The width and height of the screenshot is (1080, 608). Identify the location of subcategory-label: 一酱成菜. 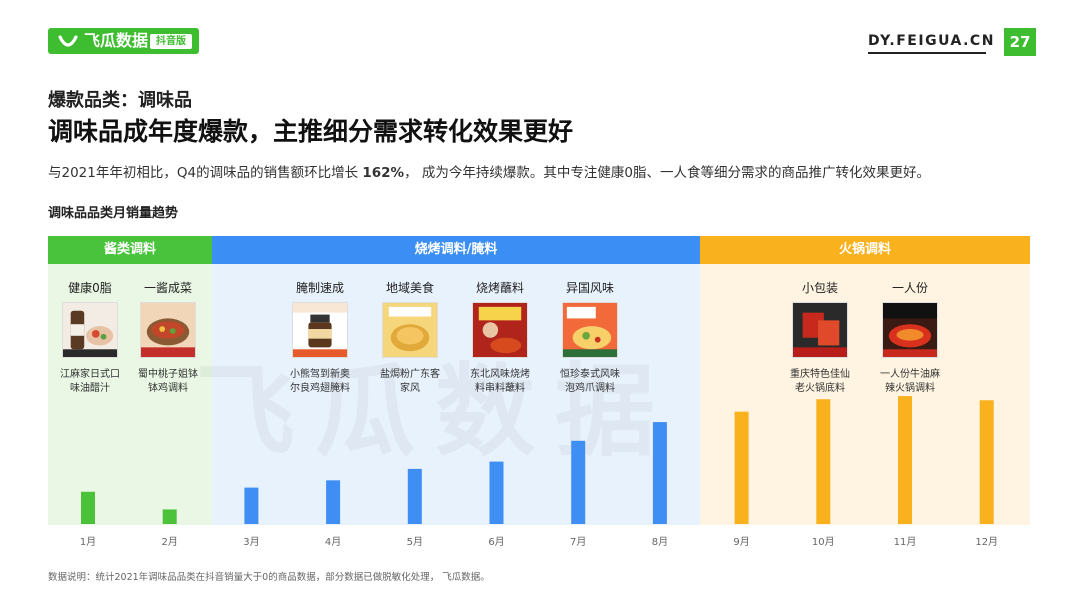
(167, 288).